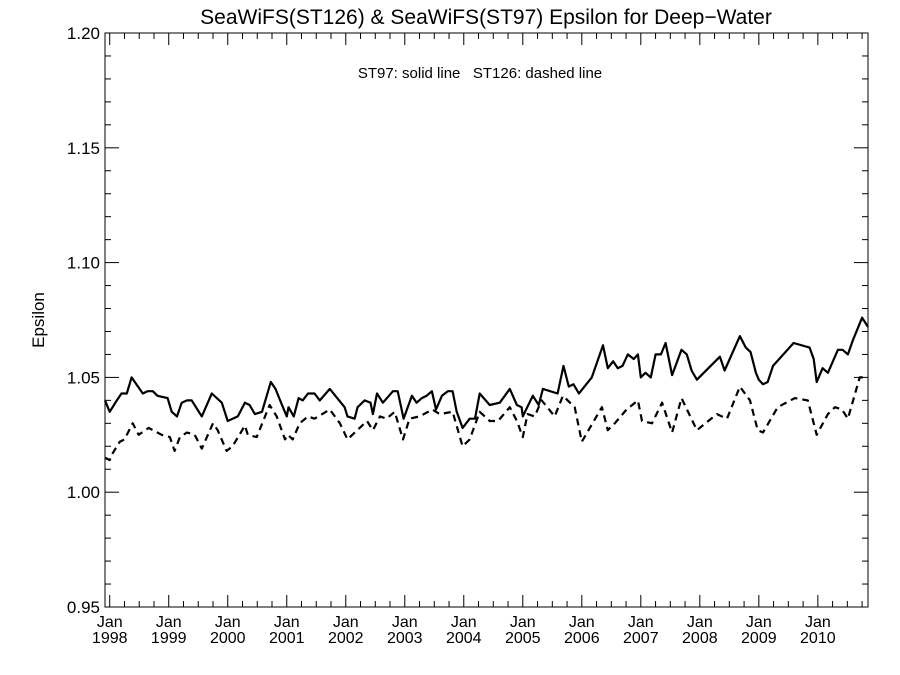 The width and height of the screenshot is (900, 675). Describe the element at coordinates (83, 148) in the screenshot. I see `y-tick-label: 1.15` at that location.